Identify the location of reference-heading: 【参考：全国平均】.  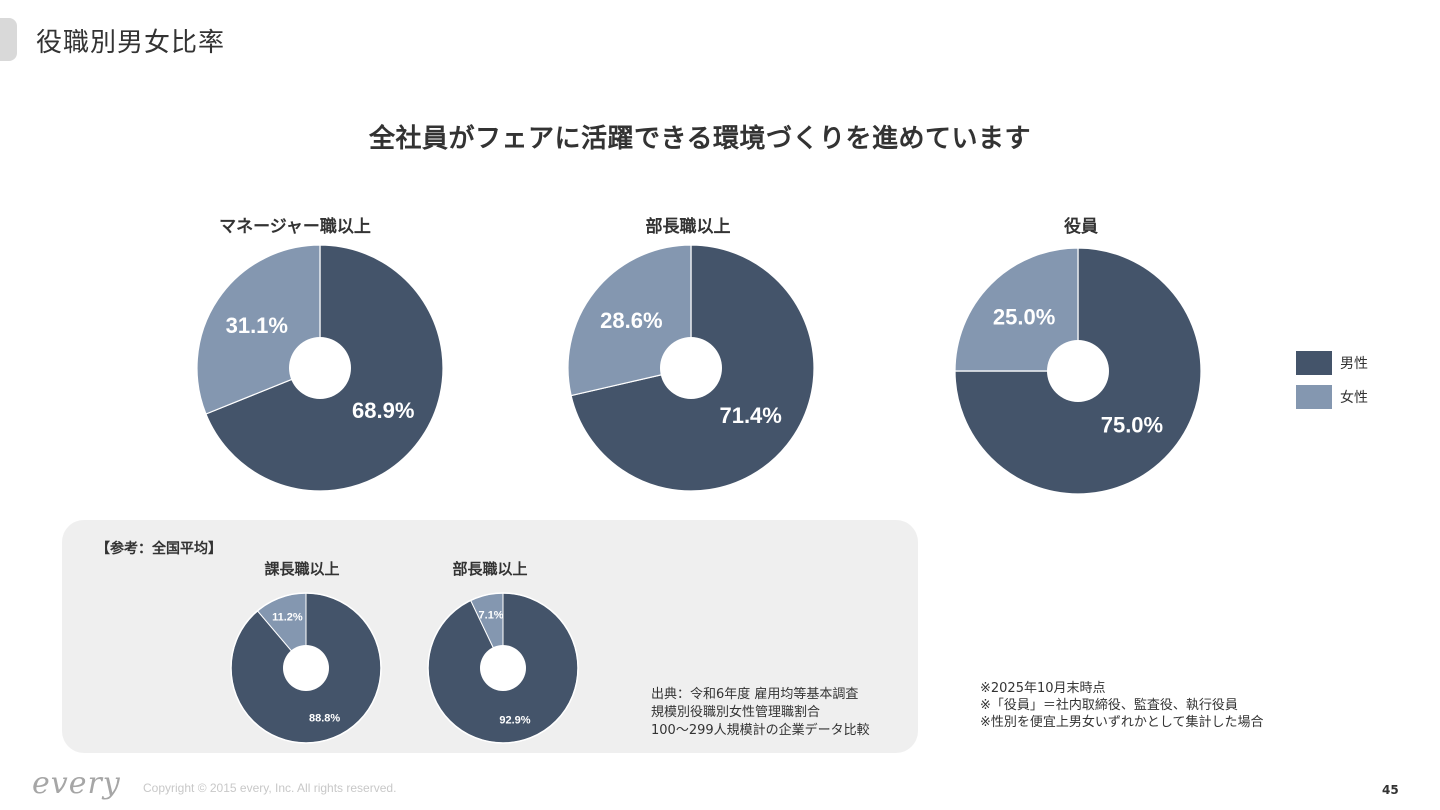
(159, 549).